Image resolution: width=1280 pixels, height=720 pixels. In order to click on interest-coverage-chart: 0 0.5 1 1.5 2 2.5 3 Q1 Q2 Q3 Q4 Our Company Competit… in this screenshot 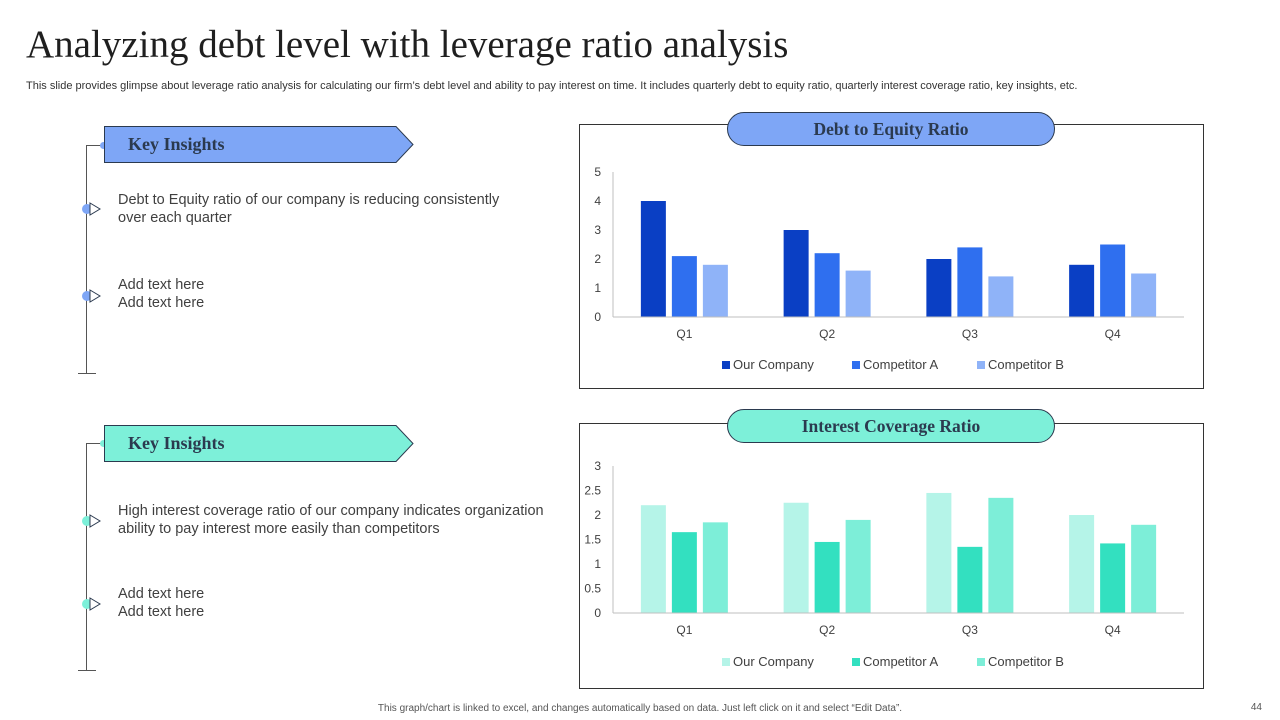, I will do `click(884, 564)`.